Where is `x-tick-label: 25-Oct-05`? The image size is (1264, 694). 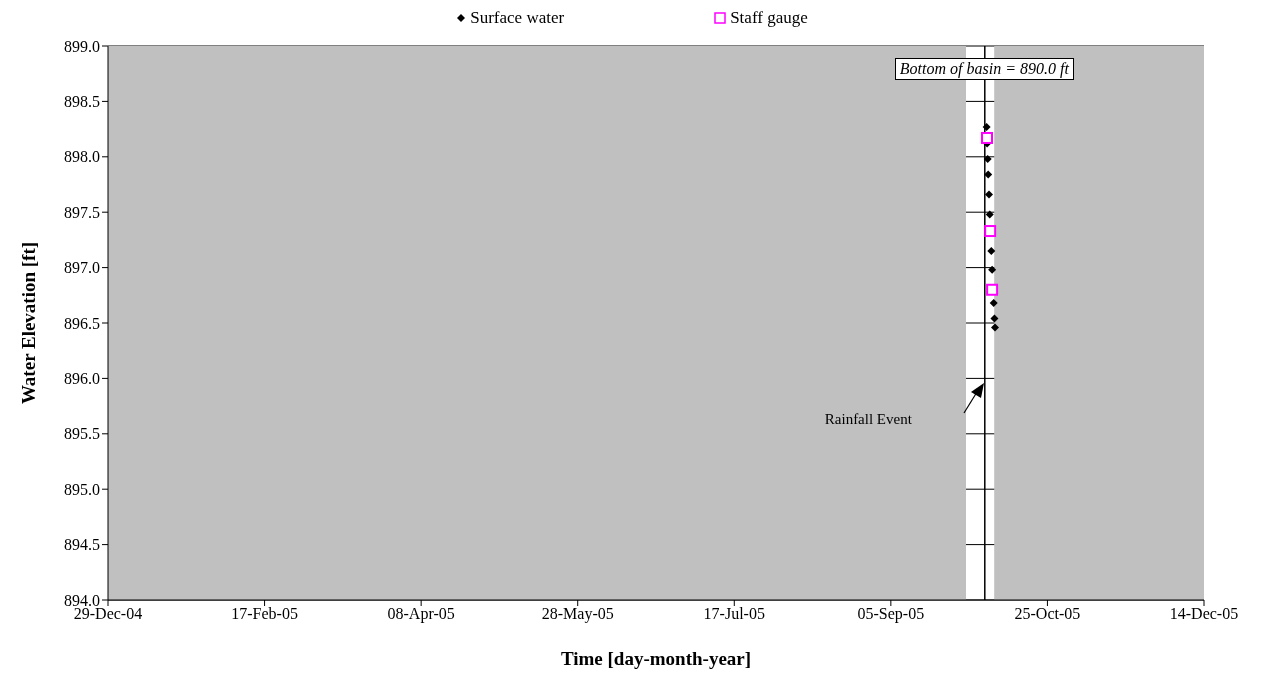
x-tick-label: 25-Oct-05 is located at coordinates (1047, 614).